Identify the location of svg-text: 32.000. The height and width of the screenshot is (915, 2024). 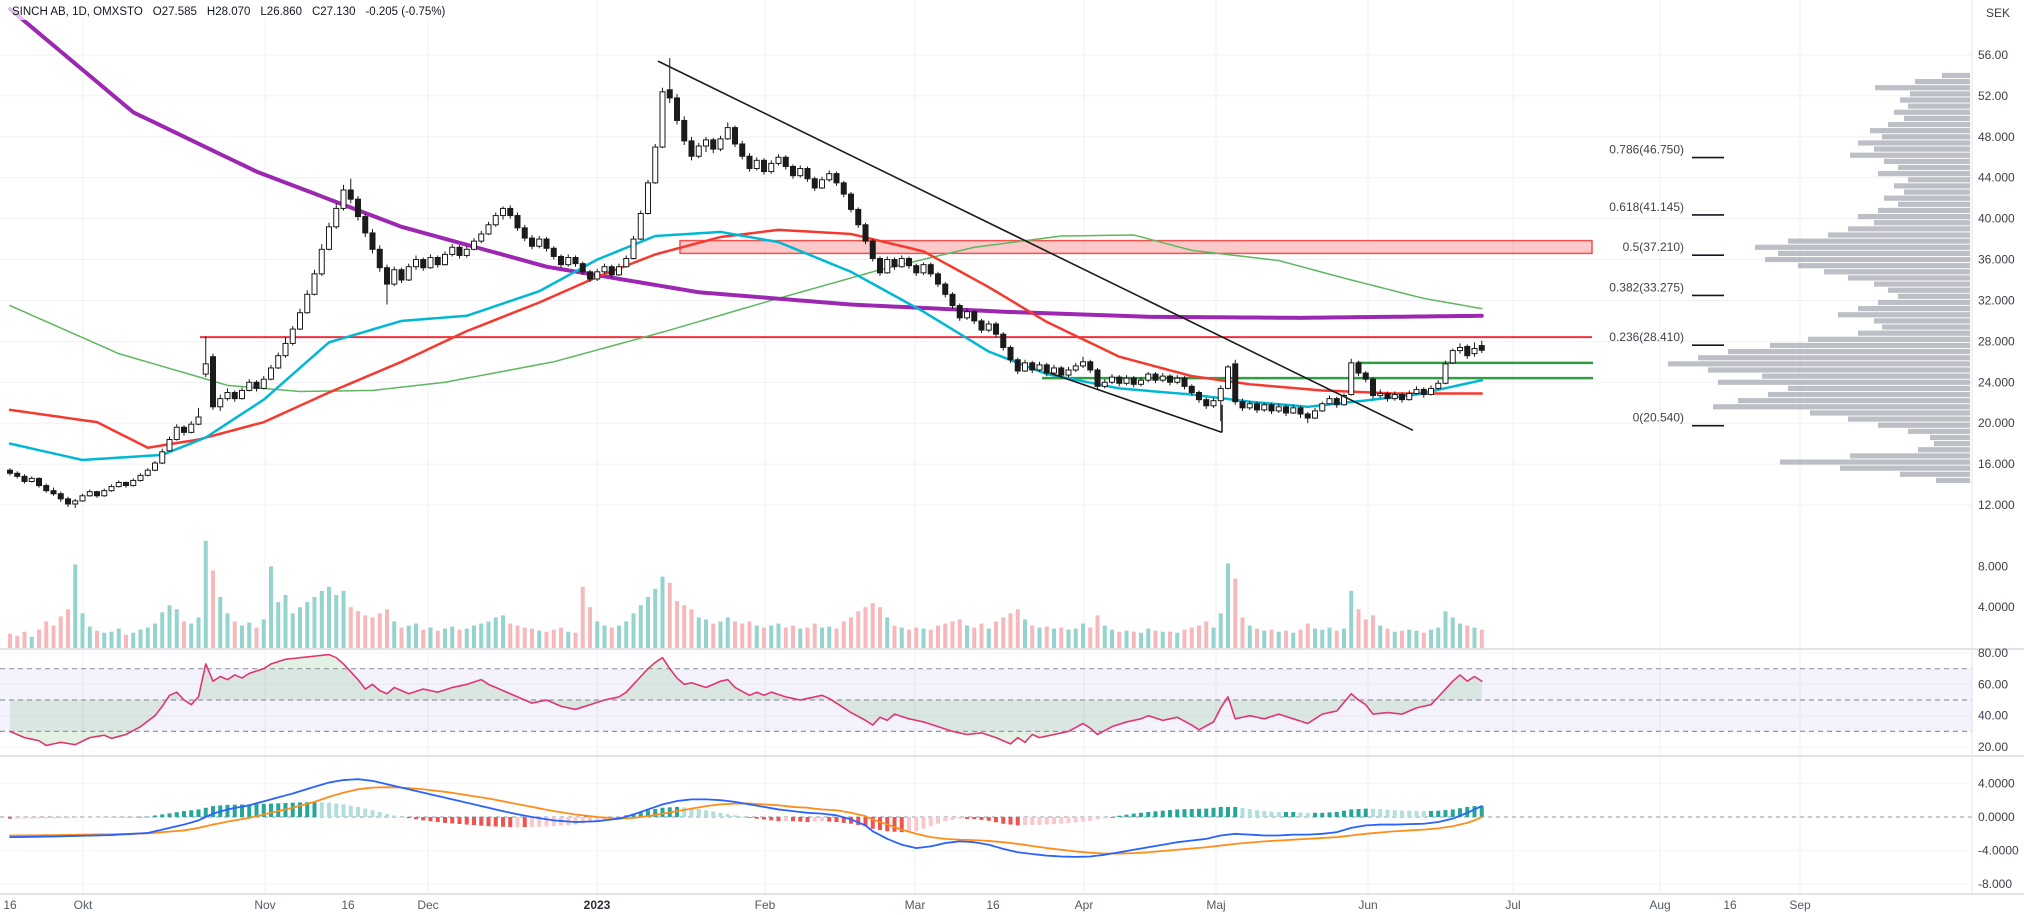
(1996, 300).